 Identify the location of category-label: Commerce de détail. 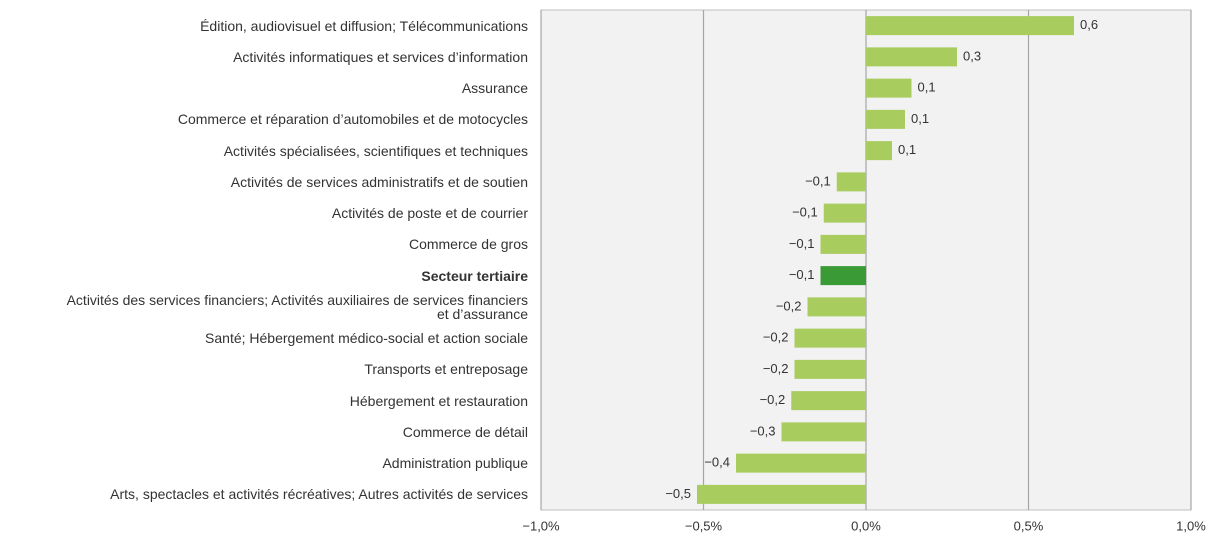
(465, 431).